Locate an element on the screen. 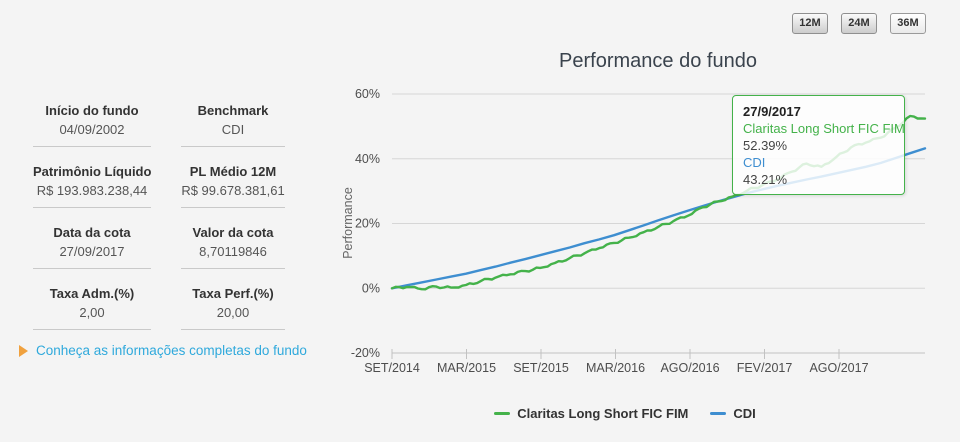  legend-item-cdi: CDI is located at coordinates (733, 413).